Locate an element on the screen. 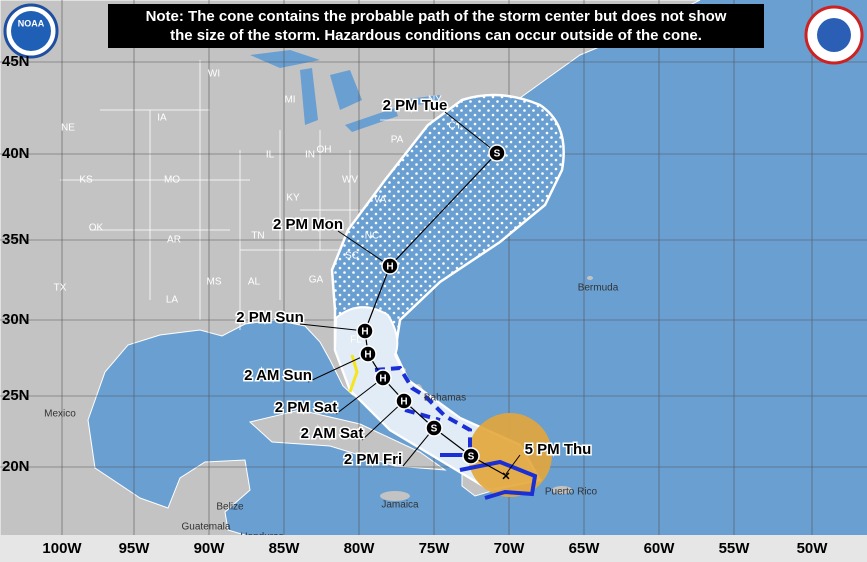 This screenshot has width=867, height=562. region-label: WI is located at coordinates (214, 74).